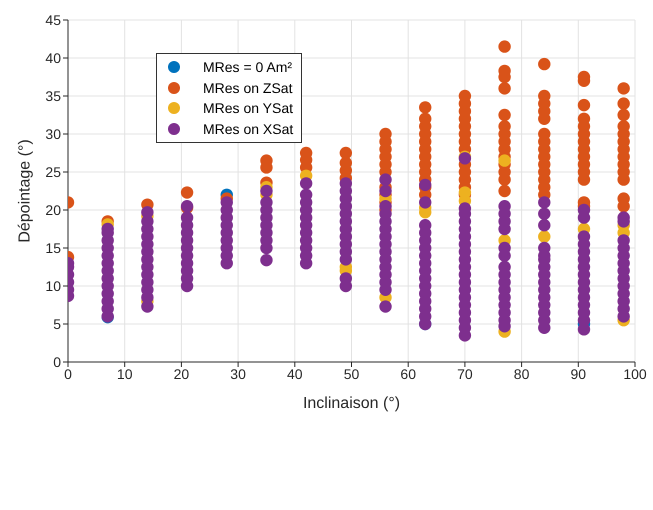 Image resolution: width=653 pixels, height=510 pixels. Describe the element at coordinates (53, 58) in the screenshot. I see `y-tick-label: 40` at that location.